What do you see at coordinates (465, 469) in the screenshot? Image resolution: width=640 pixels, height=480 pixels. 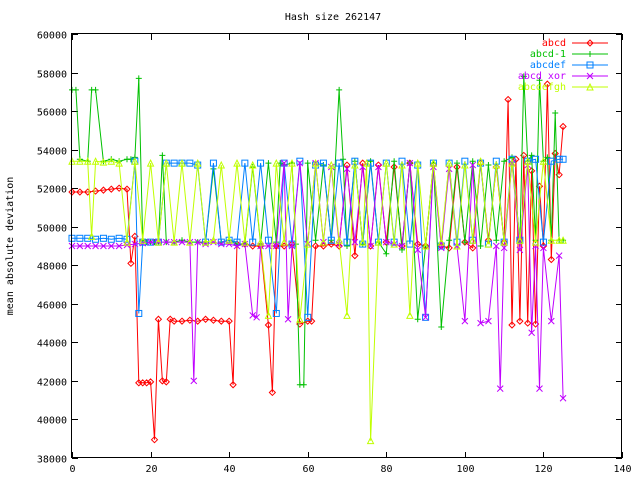 I see `x-tick-label: 100` at bounding box center [465, 469].